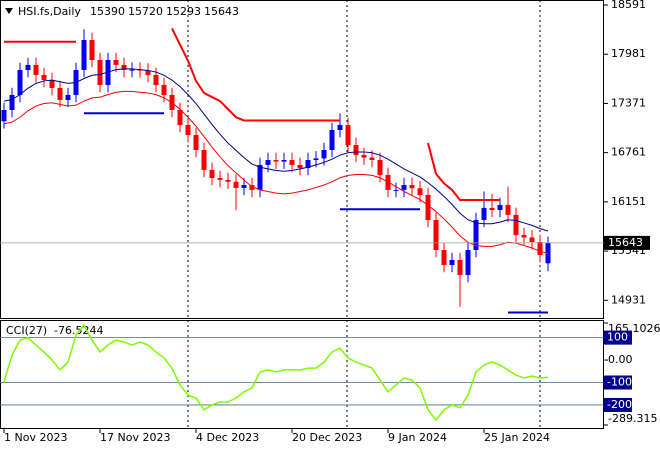  What do you see at coordinates (620, 359) in the screenshot?
I see `y-tick-label: 0.00` at bounding box center [620, 359].